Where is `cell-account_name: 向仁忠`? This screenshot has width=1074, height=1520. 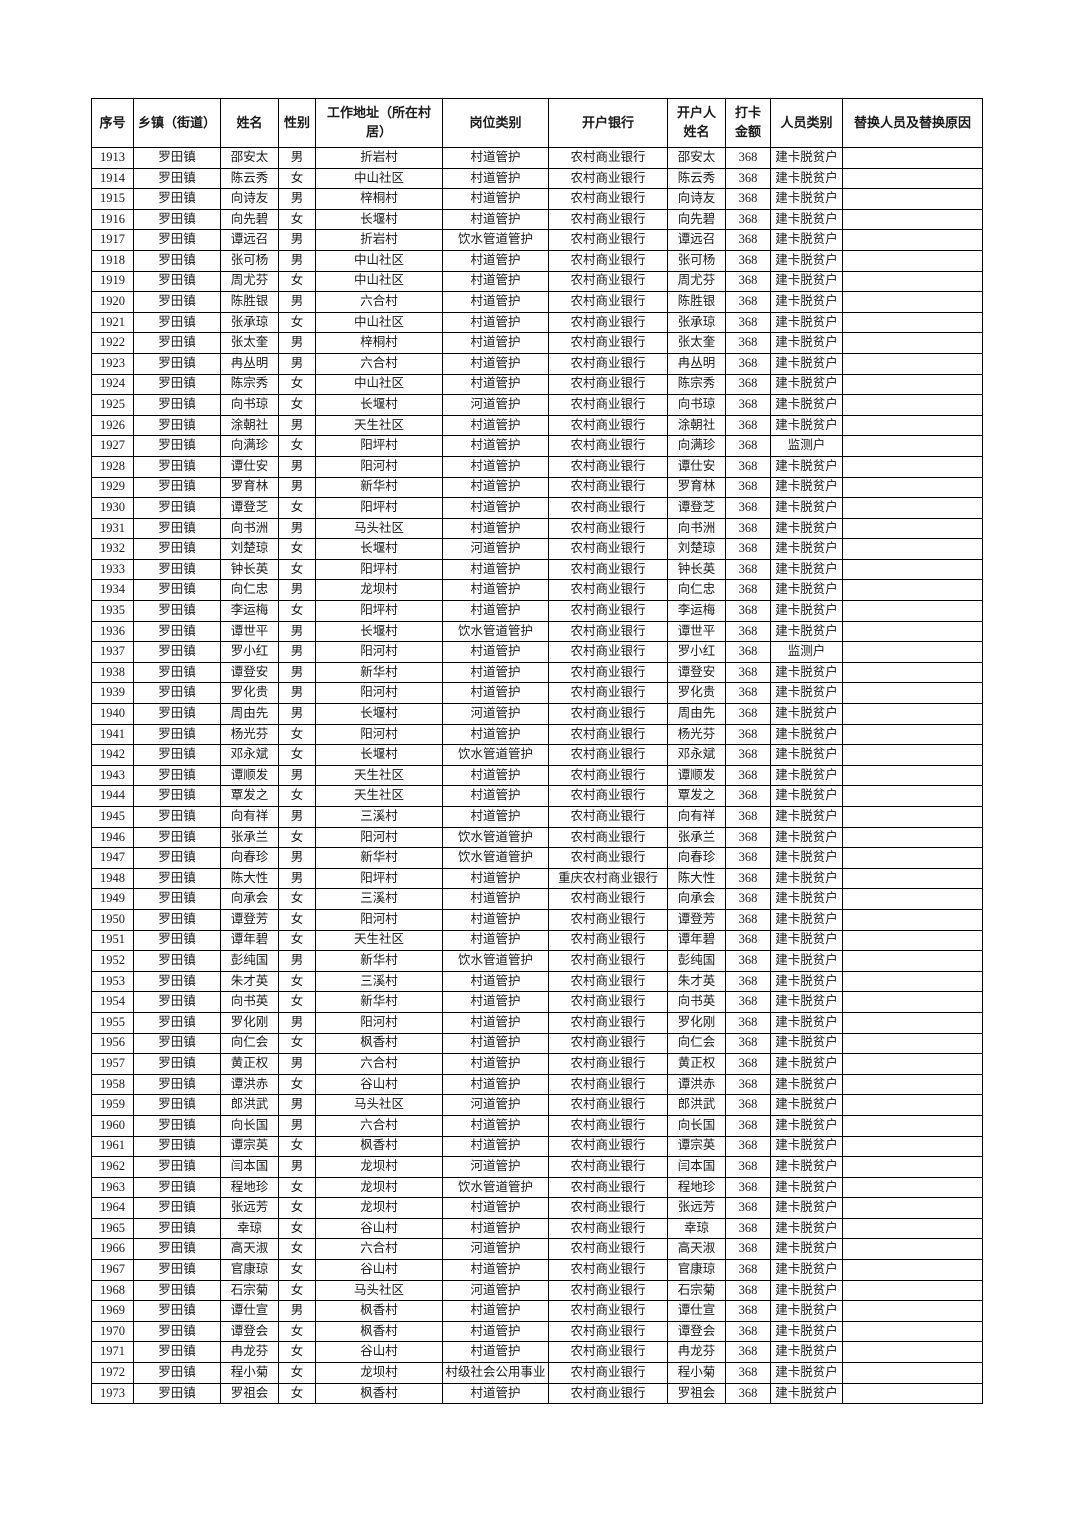
cell-account_name: 向仁忠 is located at coordinates (696, 590).